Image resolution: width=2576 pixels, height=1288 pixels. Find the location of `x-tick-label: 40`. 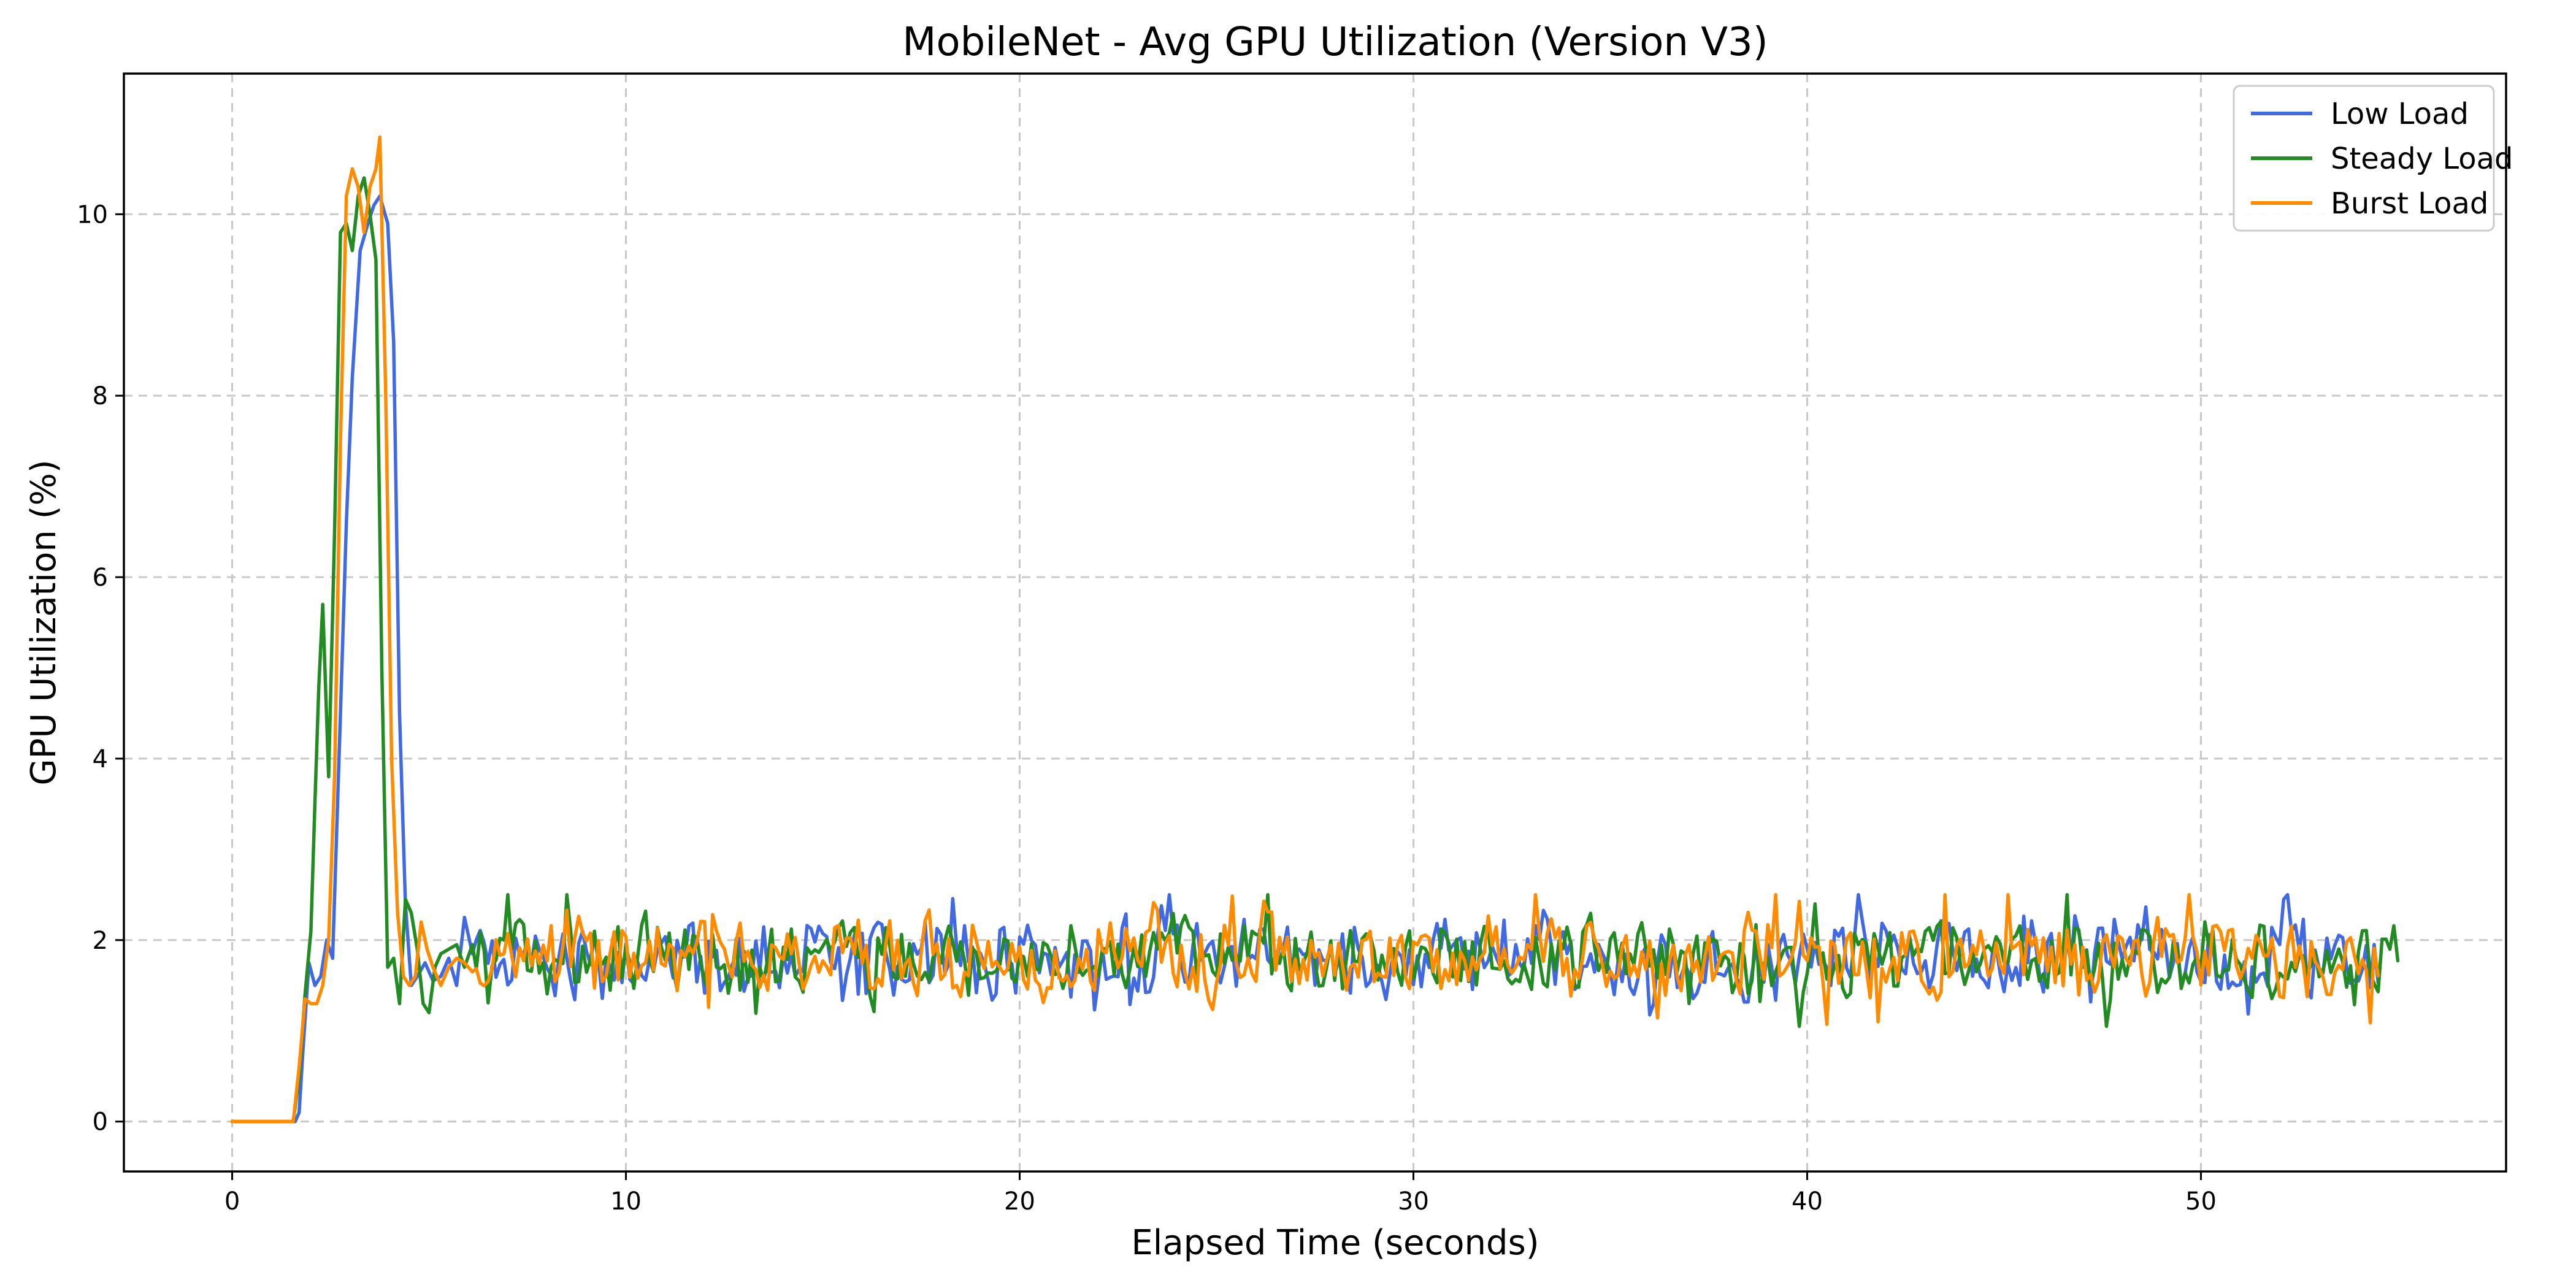

x-tick-label: 40 is located at coordinates (1807, 1201).